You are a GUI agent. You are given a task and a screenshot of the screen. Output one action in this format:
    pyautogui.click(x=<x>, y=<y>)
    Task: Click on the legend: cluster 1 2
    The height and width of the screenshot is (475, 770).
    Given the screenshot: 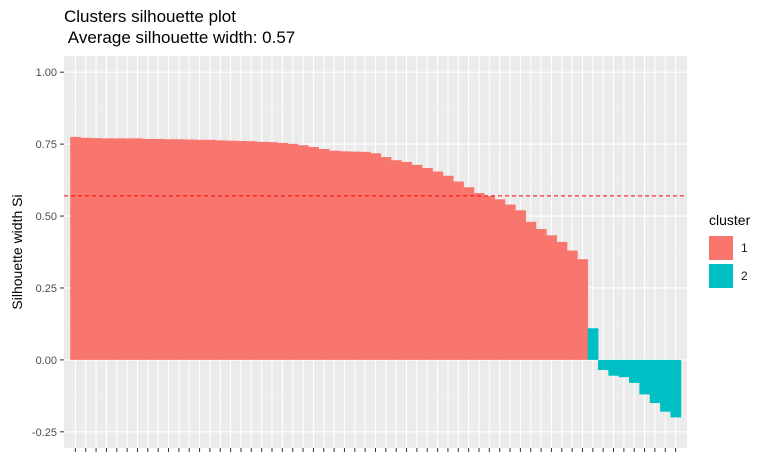 What is the action you would take?
    pyautogui.click(x=729, y=251)
    